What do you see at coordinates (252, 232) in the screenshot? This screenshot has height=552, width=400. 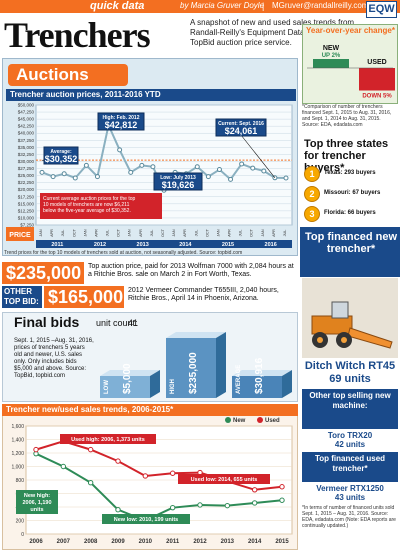 I see `x-month-label: OCT` at bounding box center [252, 232].